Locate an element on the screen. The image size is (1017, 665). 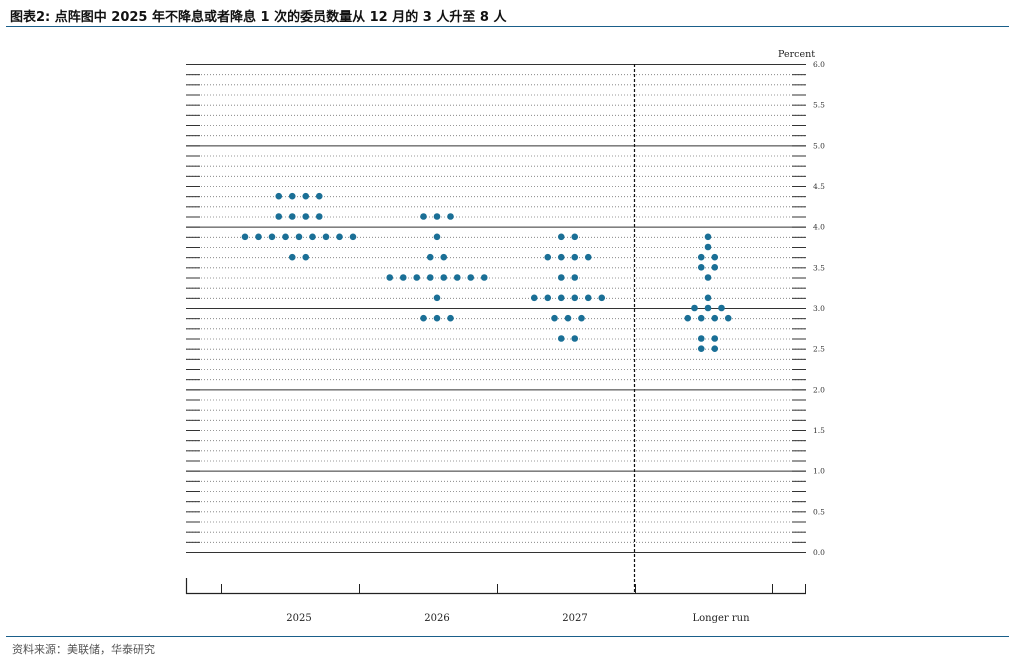
y-tick-label: 5.0 is located at coordinates (819, 145).